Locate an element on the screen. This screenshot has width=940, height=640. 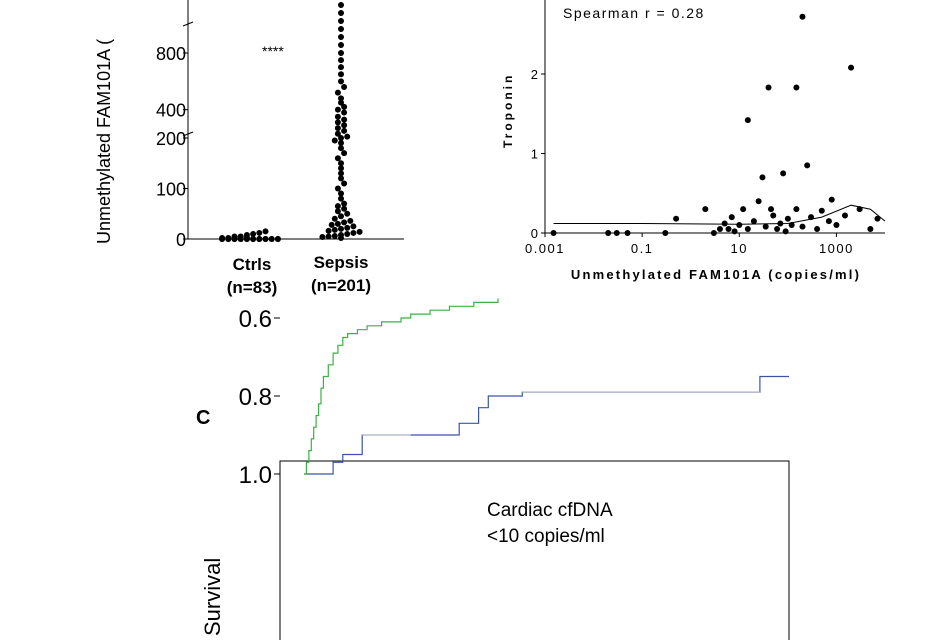
panel-a-ytick-label: 800 is located at coordinates (171, 54).